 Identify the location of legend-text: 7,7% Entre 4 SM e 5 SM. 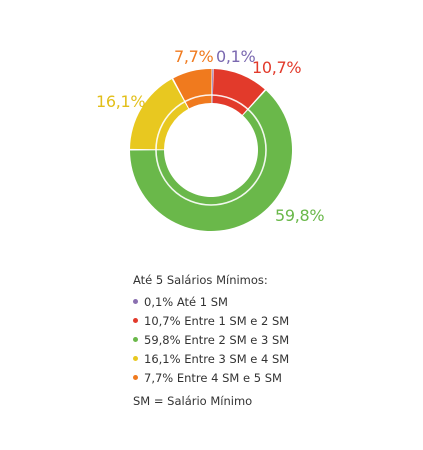
(213, 377).